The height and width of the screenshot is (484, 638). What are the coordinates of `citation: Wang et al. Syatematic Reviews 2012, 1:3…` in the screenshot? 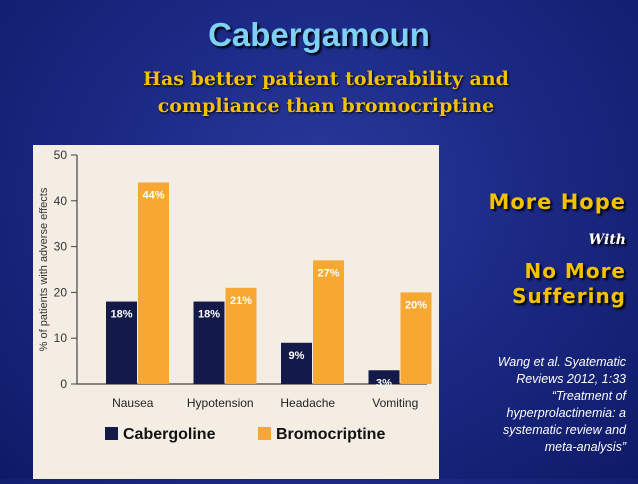 It's located at (548, 405).